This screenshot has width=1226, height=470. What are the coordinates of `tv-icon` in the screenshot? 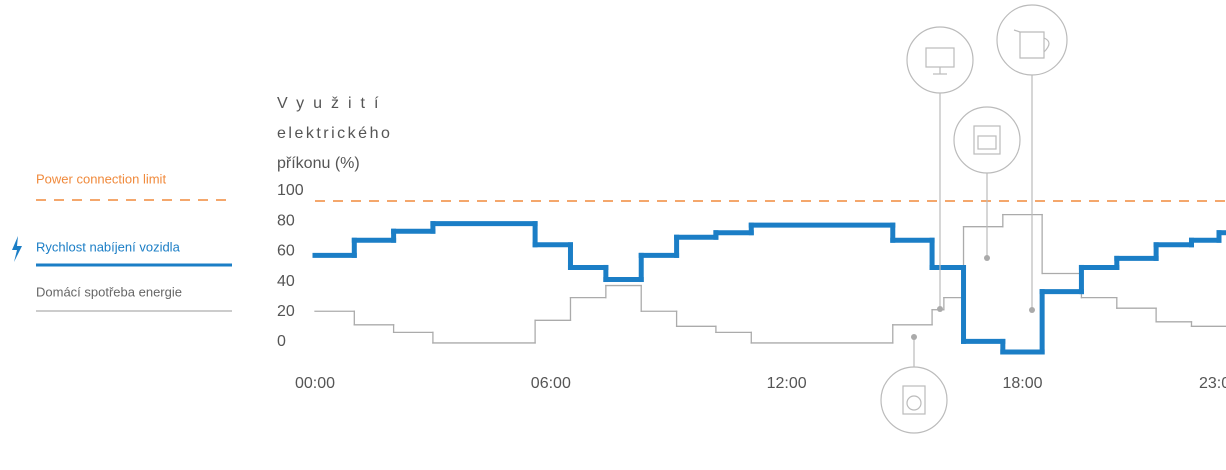 It's located at (940, 60).